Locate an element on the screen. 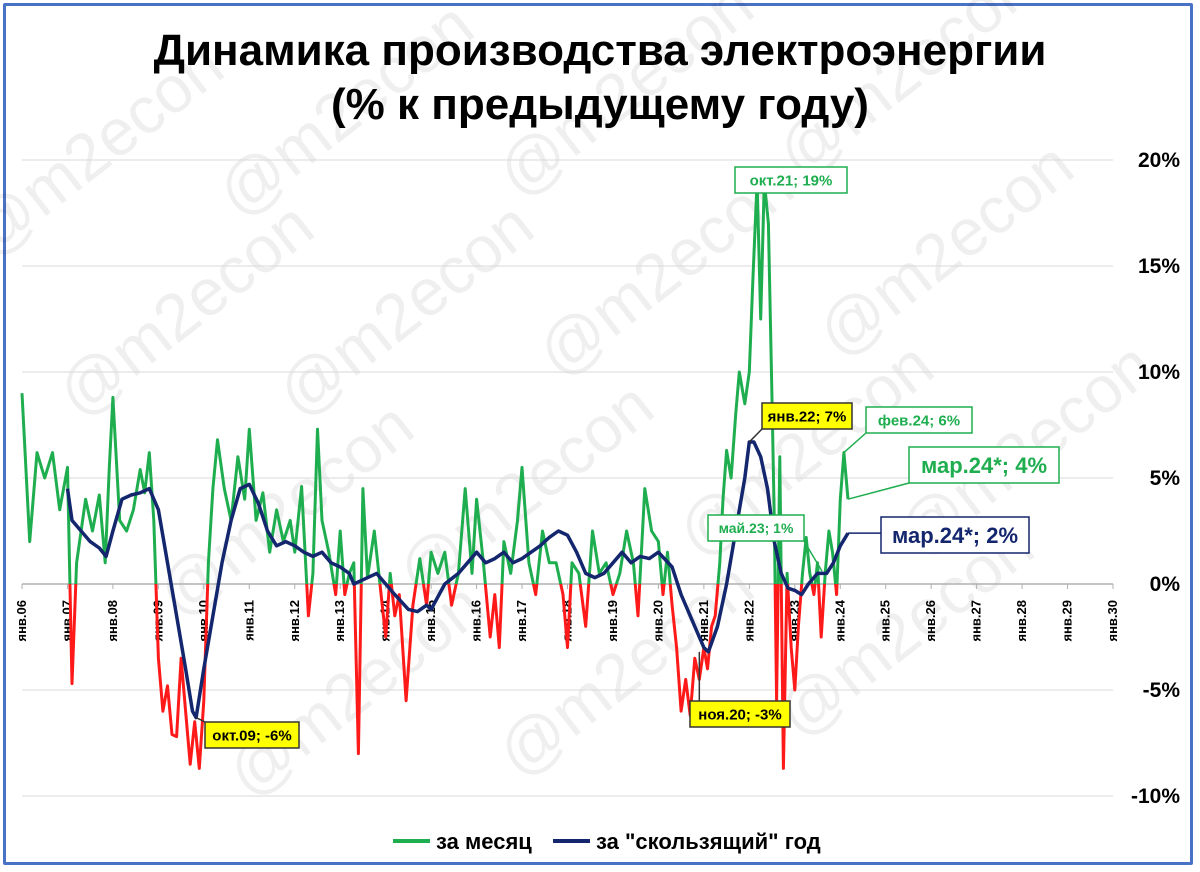 This screenshot has height=872, width=1200. legend-label-monthly: за месяц is located at coordinates (484, 841).